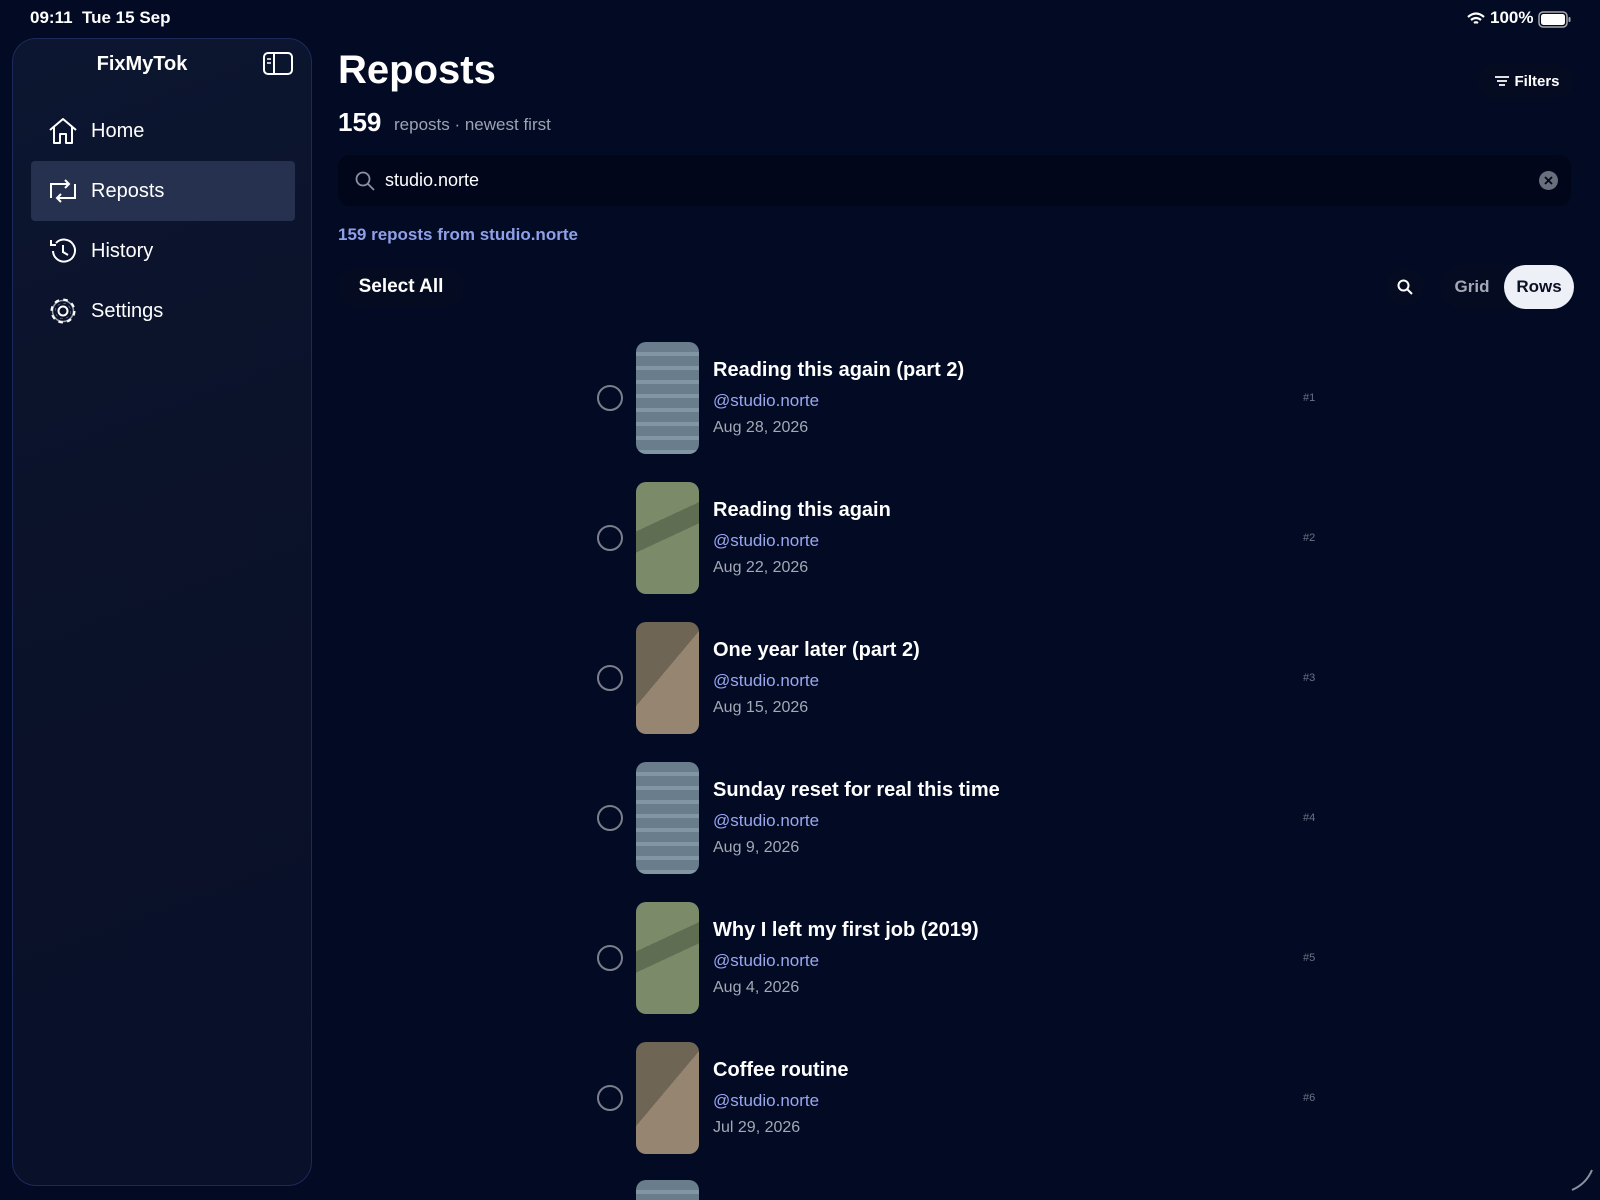 This screenshot has height=1200, width=1600. I want to click on nav-item: Reposts, so click(163, 191).